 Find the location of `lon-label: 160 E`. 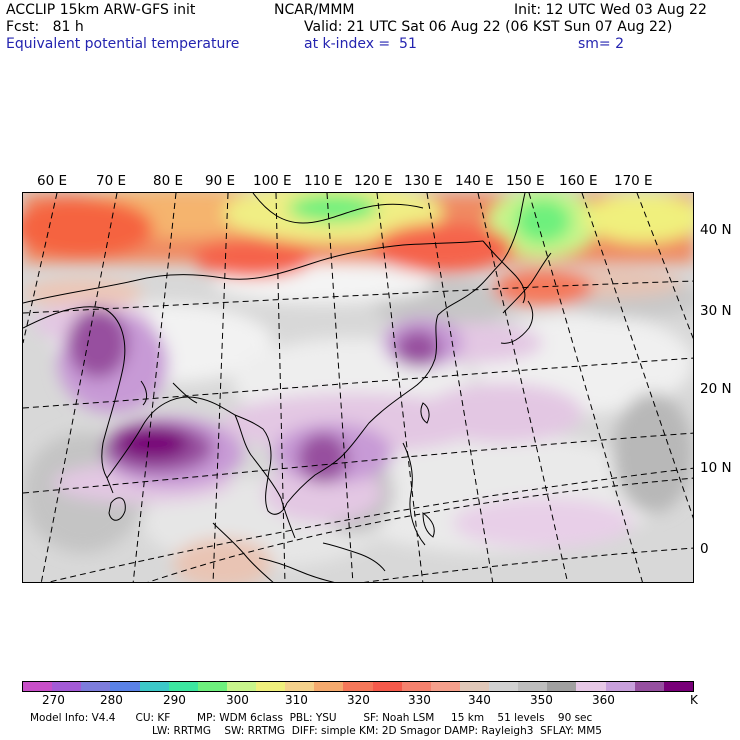

lon-label: 160 E is located at coordinates (578, 181).